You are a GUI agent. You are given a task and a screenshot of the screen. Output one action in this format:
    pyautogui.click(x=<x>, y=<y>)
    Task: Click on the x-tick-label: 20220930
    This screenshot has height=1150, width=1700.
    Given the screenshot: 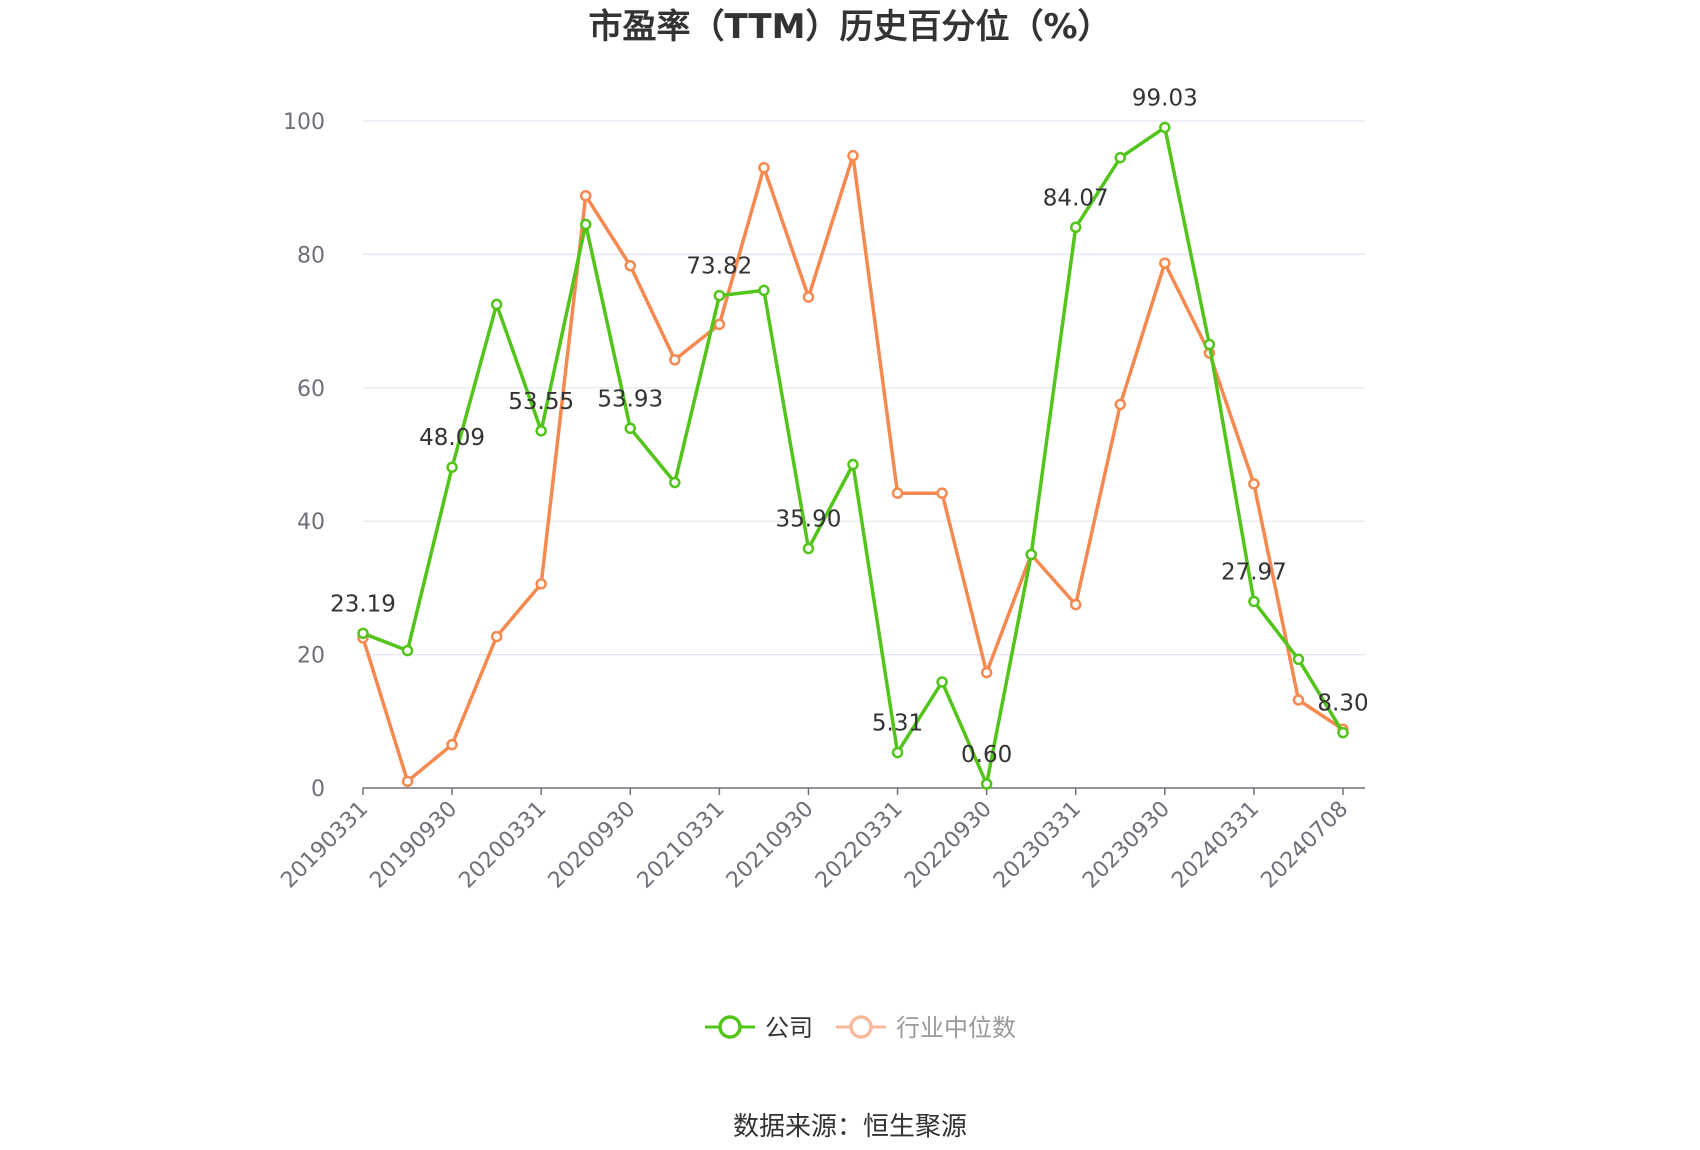 What is the action you would take?
    pyautogui.click(x=948, y=845)
    